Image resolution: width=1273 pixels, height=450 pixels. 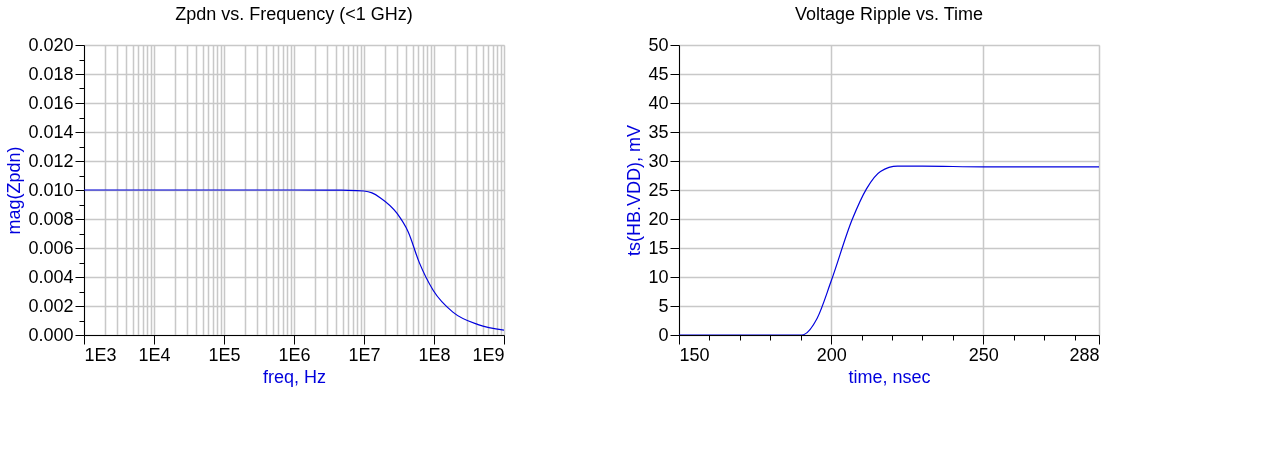 What do you see at coordinates (488, 354) in the screenshot?
I see `x-tick-label: 1E9` at bounding box center [488, 354].